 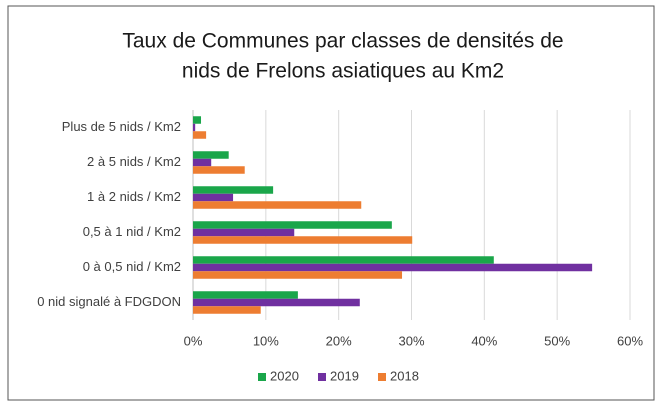 What do you see at coordinates (121, 126) in the screenshot?
I see `y-tick-label: Plus de 5 nids / Km2` at bounding box center [121, 126].